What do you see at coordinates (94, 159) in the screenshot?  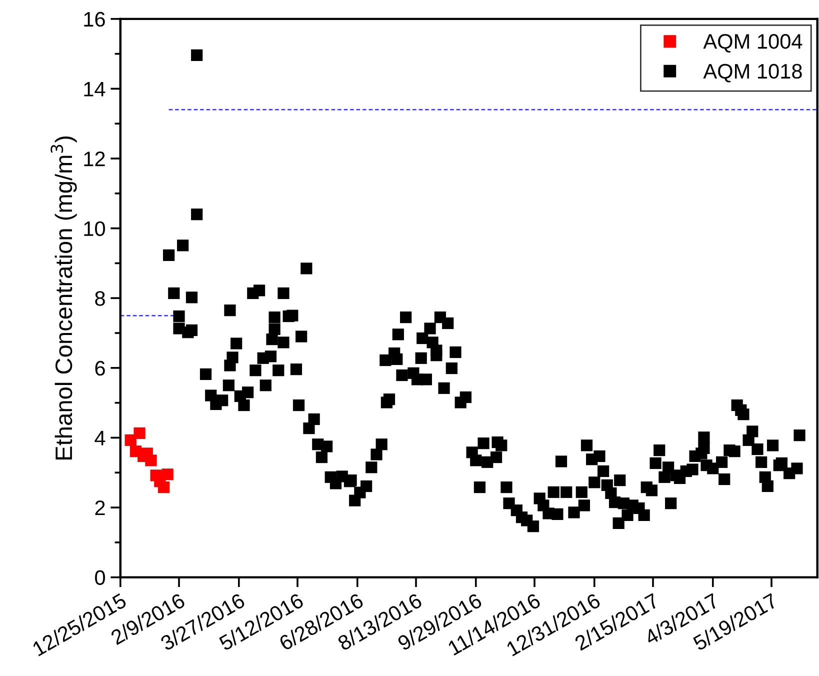 I see `y-tick-label: 12` at bounding box center [94, 159].